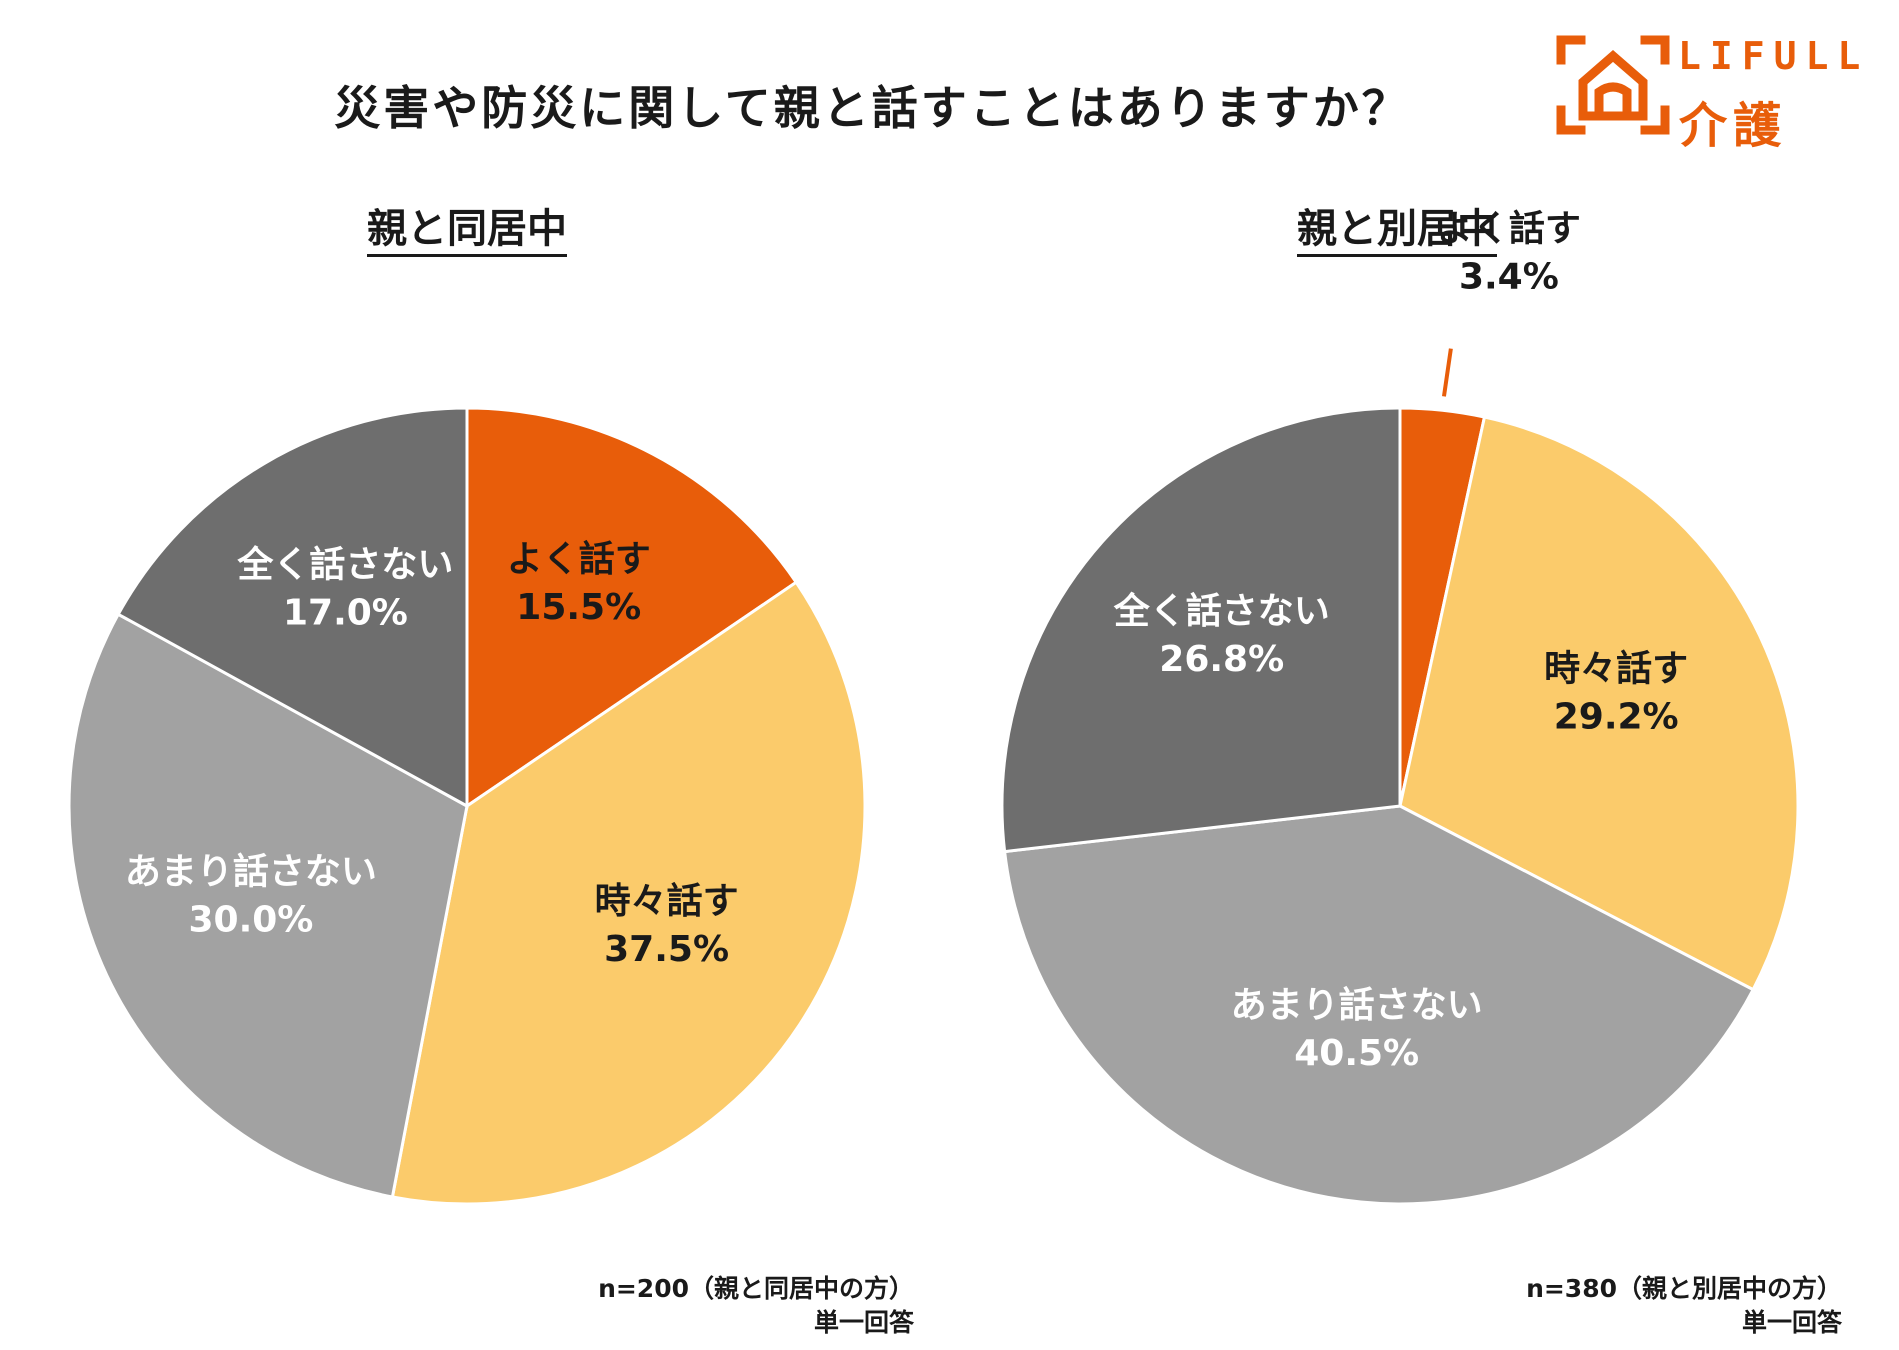 The image size is (1899, 1350). Describe the element at coordinates (1733, 126) in the screenshot. I see `logo-text-ja: 介護` at that location.